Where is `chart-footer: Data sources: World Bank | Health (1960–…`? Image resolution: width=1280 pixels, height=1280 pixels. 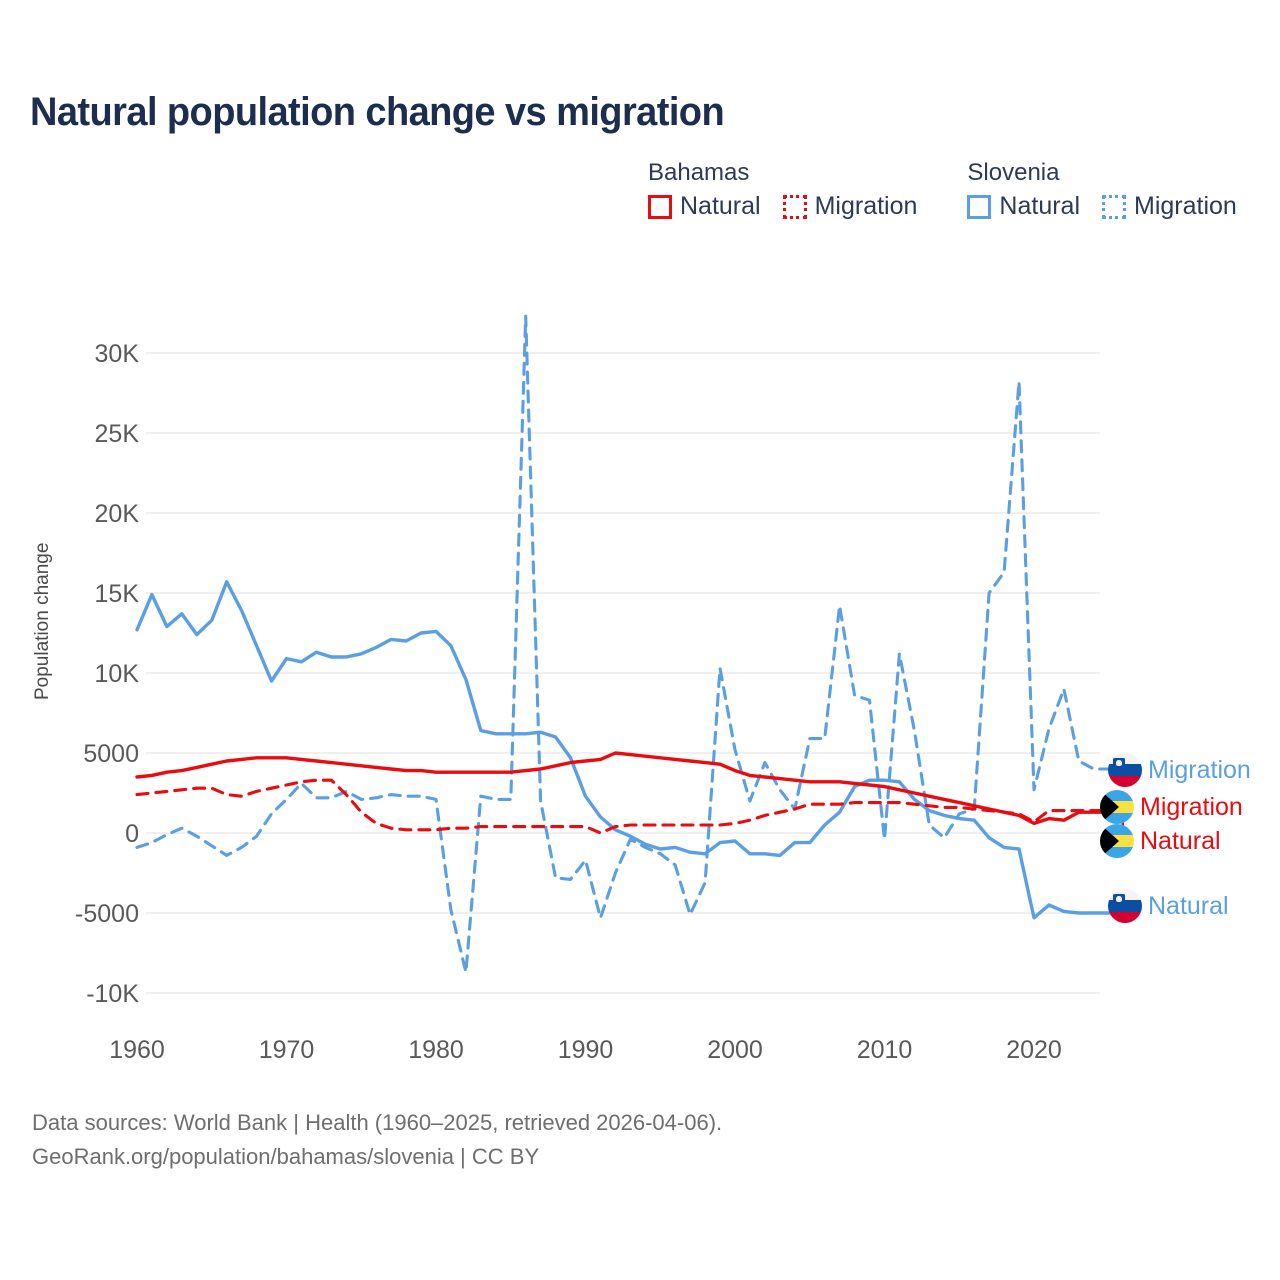
chart-footer: Data sources: World Bank | Health (1960–… is located at coordinates (377, 1140).